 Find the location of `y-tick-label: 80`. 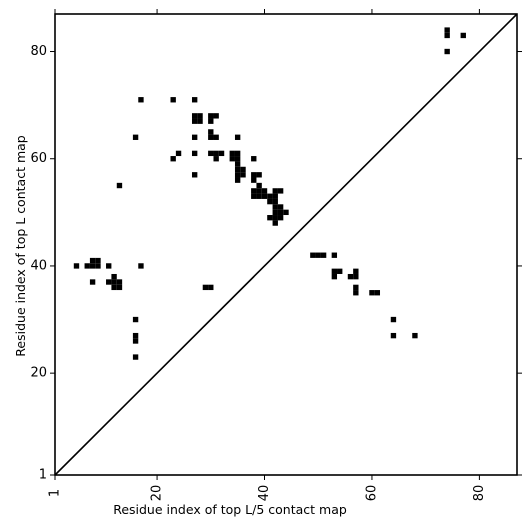

y-tick-label: 80 is located at coordinates (38, 51).